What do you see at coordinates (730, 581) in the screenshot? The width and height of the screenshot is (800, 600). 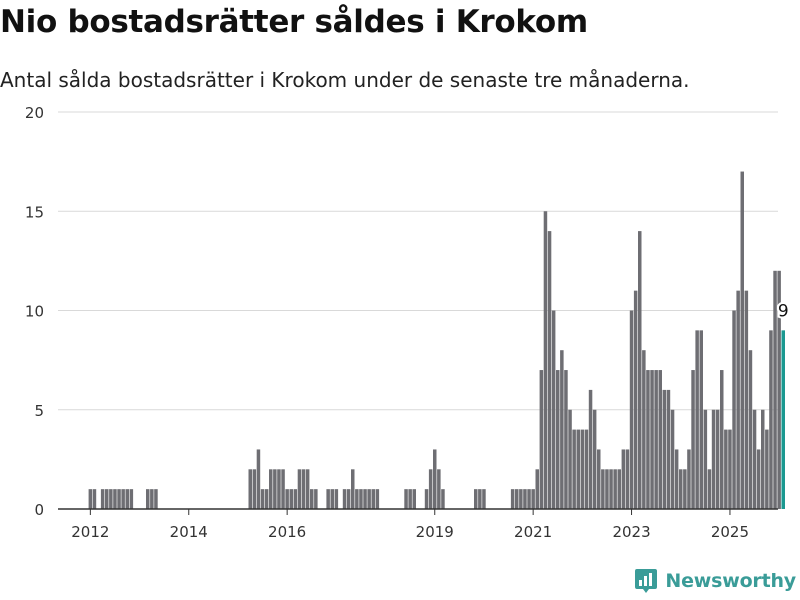 I see `brand-name: Newsworthy` at bounding box center [730, 581].